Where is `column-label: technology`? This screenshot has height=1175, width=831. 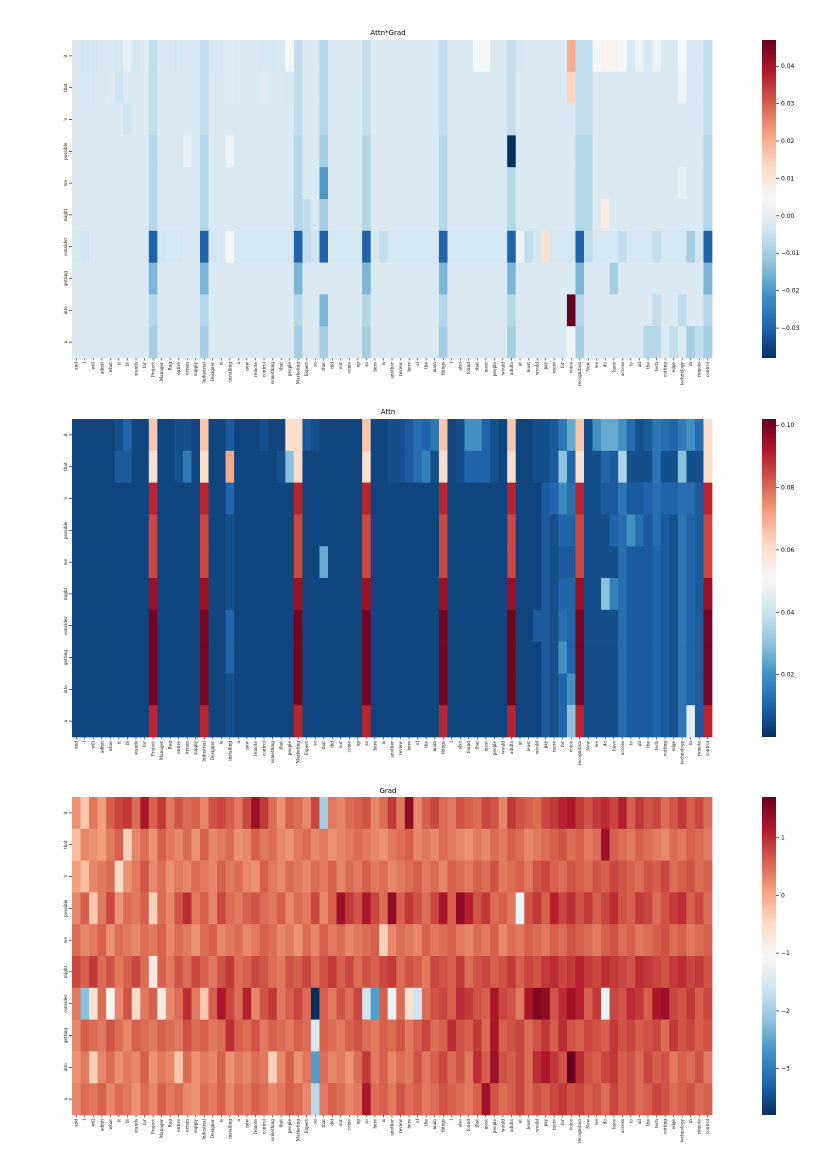
column-label: technology is located at coordinates (682, 373).